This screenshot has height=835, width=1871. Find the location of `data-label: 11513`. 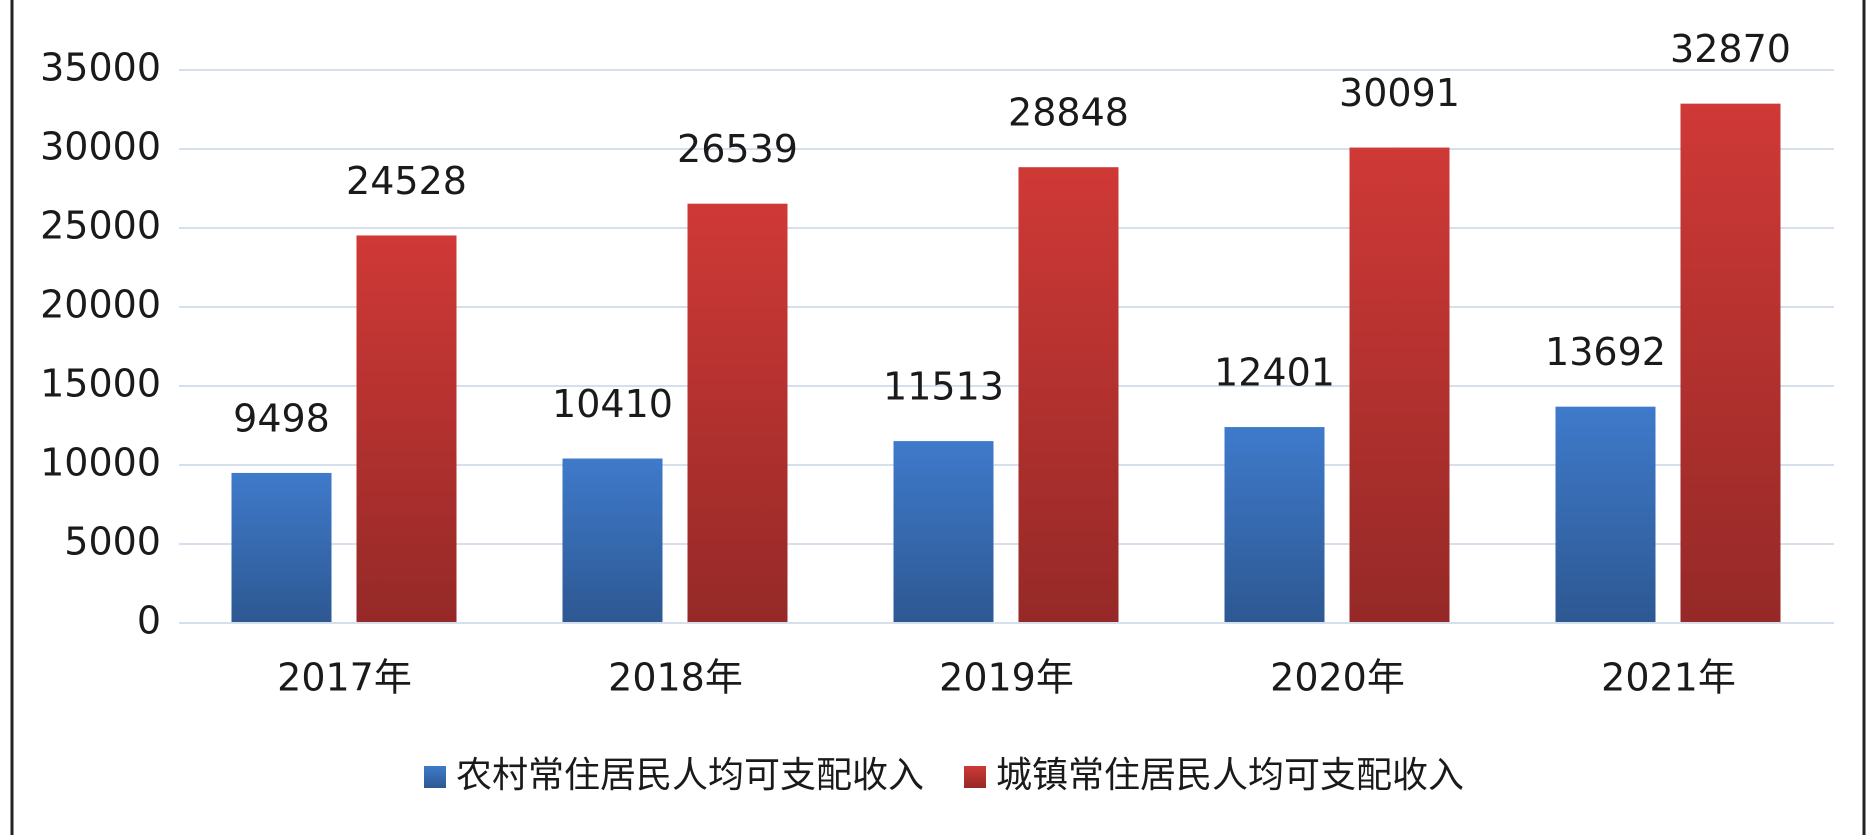

data-label: 11513 is located at coordinates (943, 387).